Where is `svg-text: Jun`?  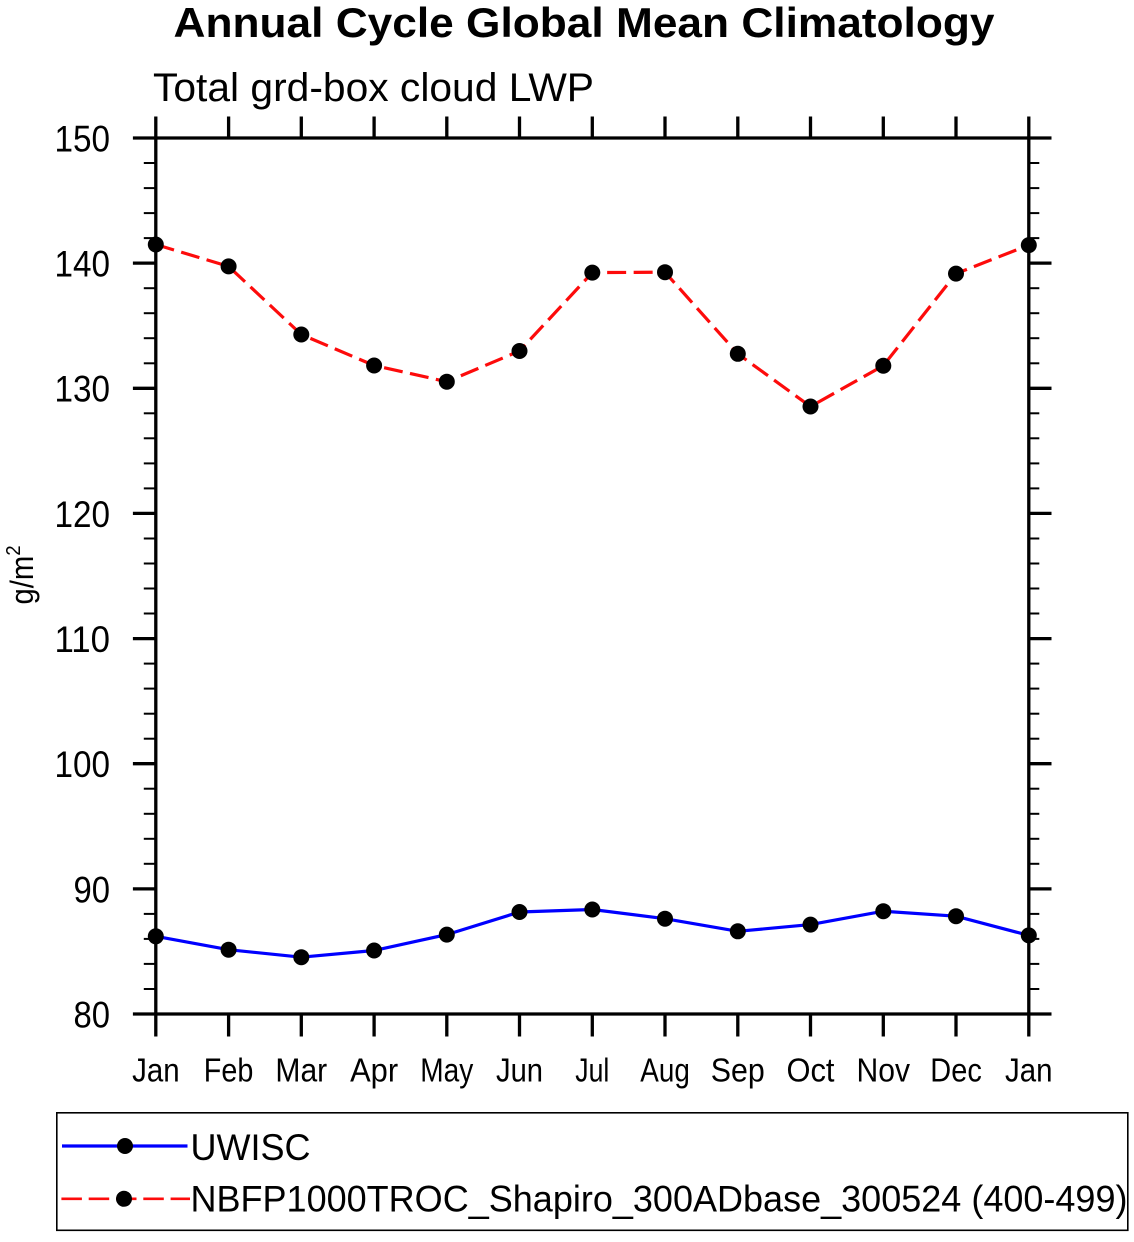
svg-text: Jun is located at coordinates (519, 1071).